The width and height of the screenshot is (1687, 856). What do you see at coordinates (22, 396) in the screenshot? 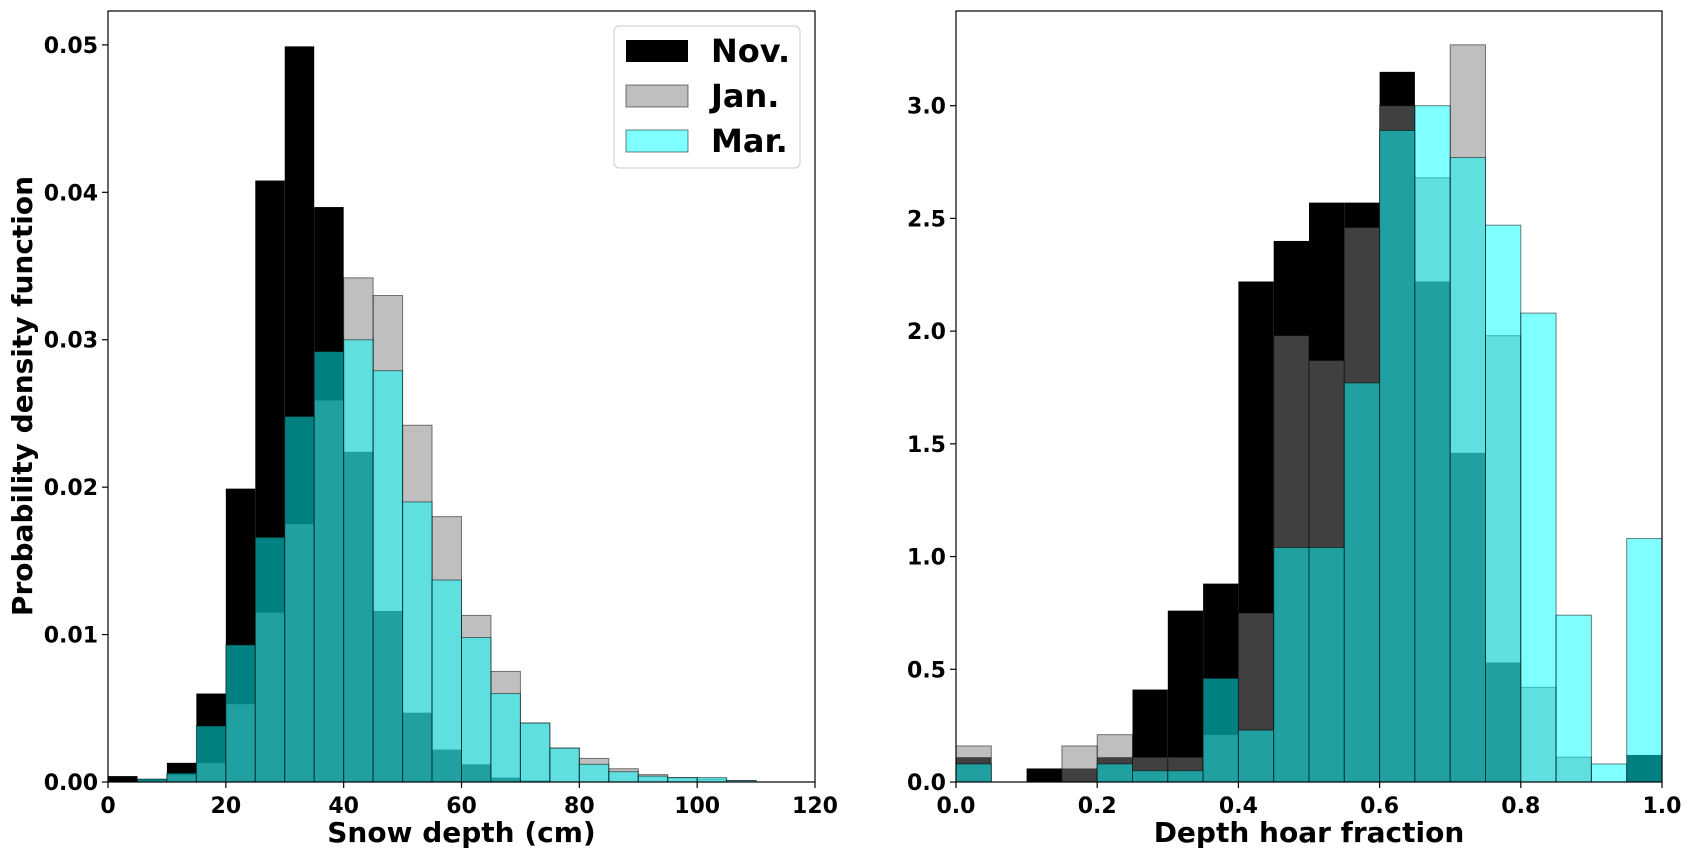
I see `y-axis-label: Probability density function` at bounding box center [22, 396].